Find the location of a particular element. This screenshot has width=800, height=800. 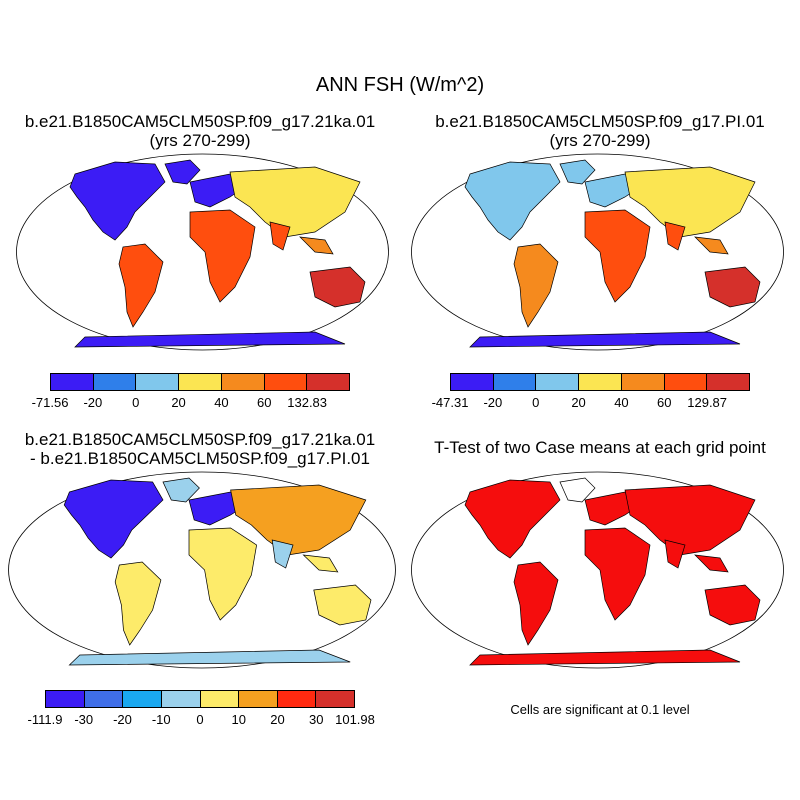

colorbar-tick-label: 132.83 is located at coordinates (307, 402).